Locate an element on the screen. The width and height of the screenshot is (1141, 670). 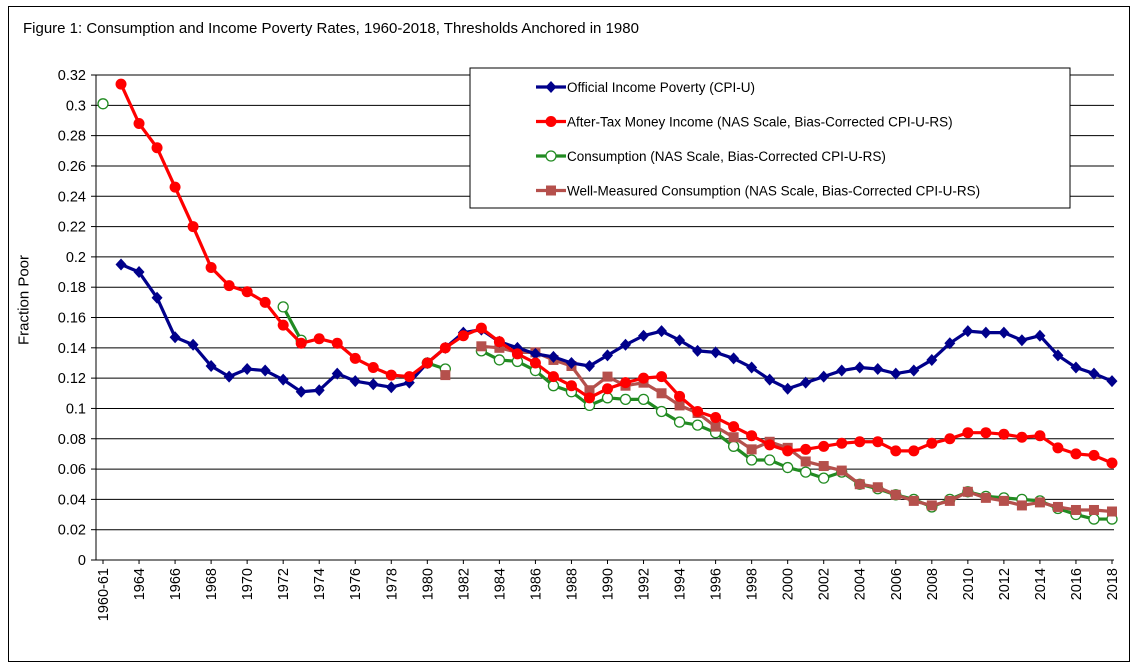
y-tick-label: 0.04 is located at coordinates (72, 500).